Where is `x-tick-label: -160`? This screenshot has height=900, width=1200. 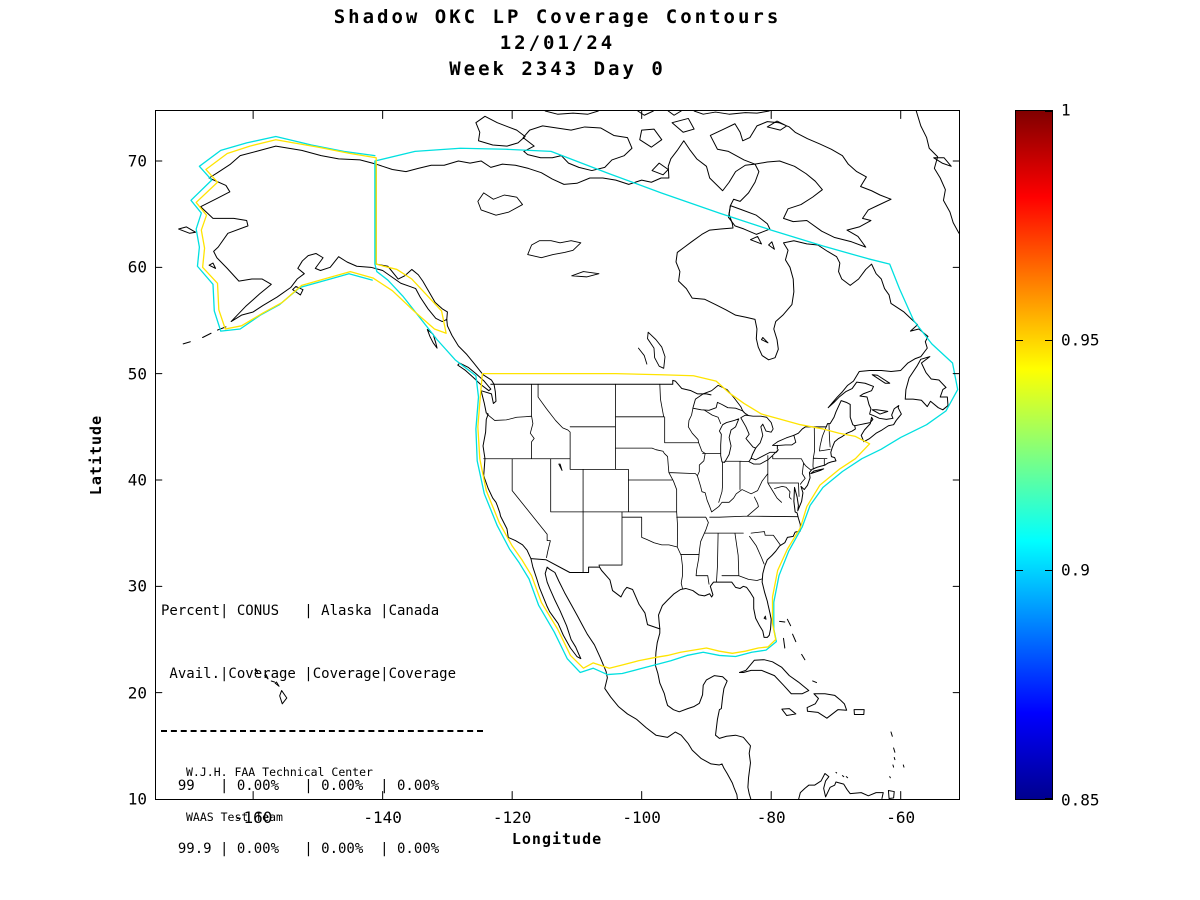 x-tick-label: -160 is located at coordinates (253, 817).